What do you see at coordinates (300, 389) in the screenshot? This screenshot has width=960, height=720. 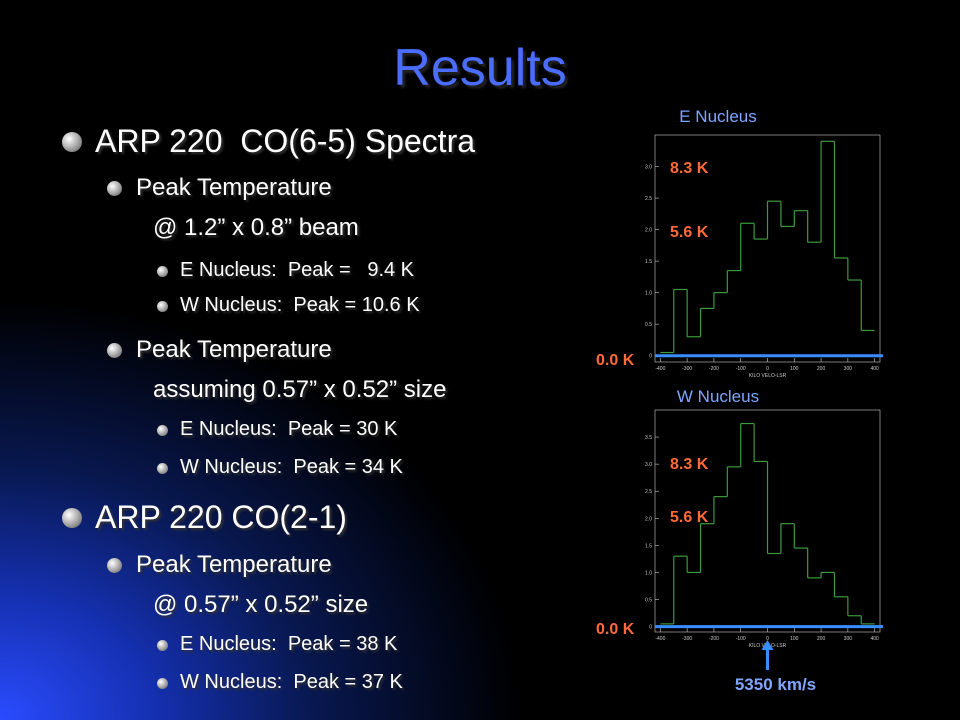 I see `bullet-text: assuming 0.57” x 0.52” size` at bounding box center [300, 389].